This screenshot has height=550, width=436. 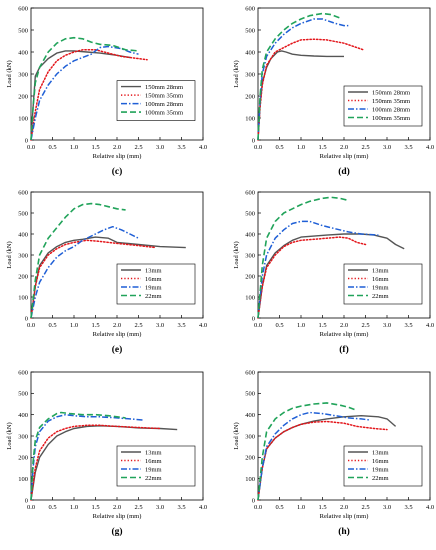 I want to click on x-tick-label: 2.5, so click(x=138, y=325).